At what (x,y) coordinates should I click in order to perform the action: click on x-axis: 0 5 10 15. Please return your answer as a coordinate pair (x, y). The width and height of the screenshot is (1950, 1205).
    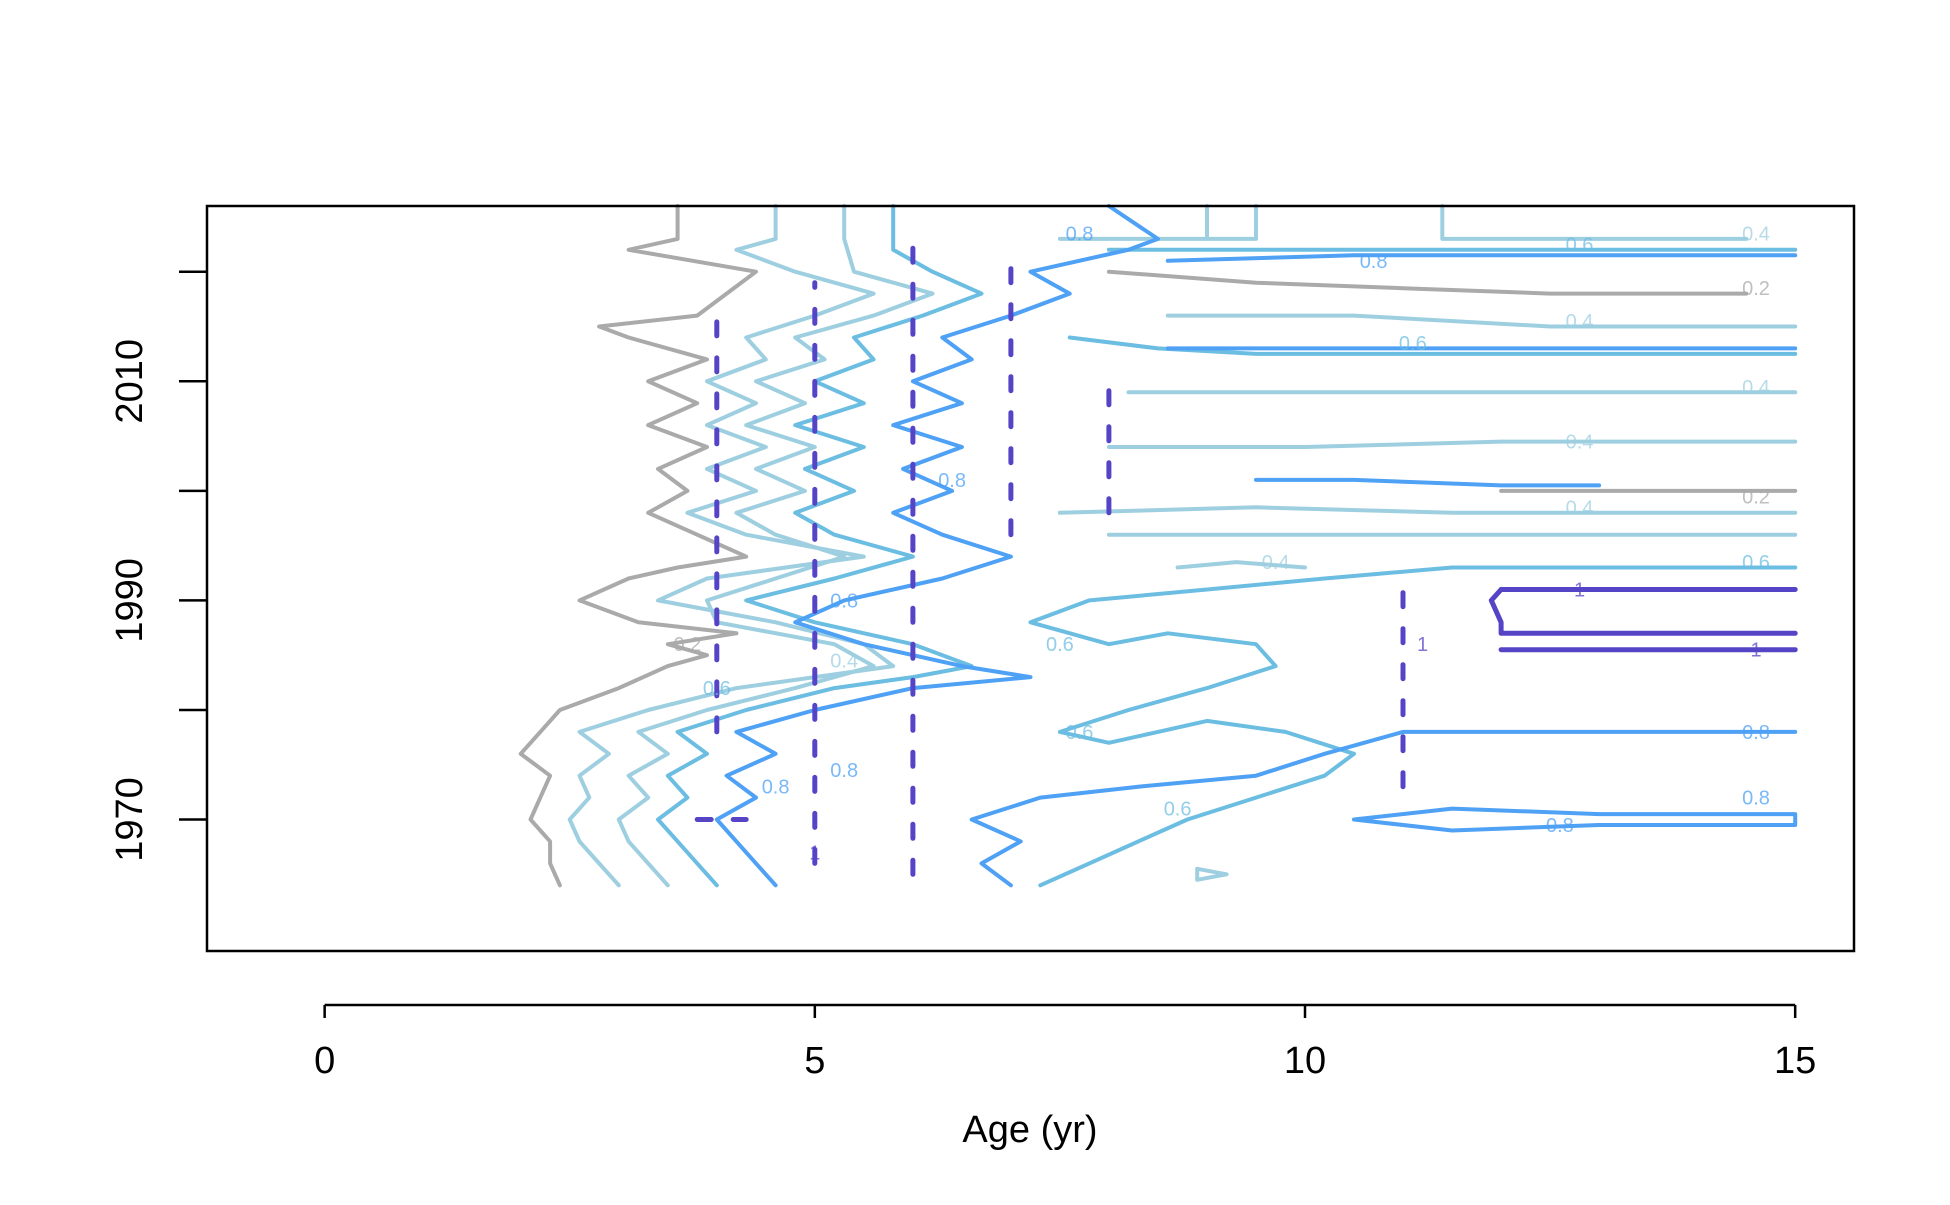
    Looking at the image, I should click on (1065, 1042).